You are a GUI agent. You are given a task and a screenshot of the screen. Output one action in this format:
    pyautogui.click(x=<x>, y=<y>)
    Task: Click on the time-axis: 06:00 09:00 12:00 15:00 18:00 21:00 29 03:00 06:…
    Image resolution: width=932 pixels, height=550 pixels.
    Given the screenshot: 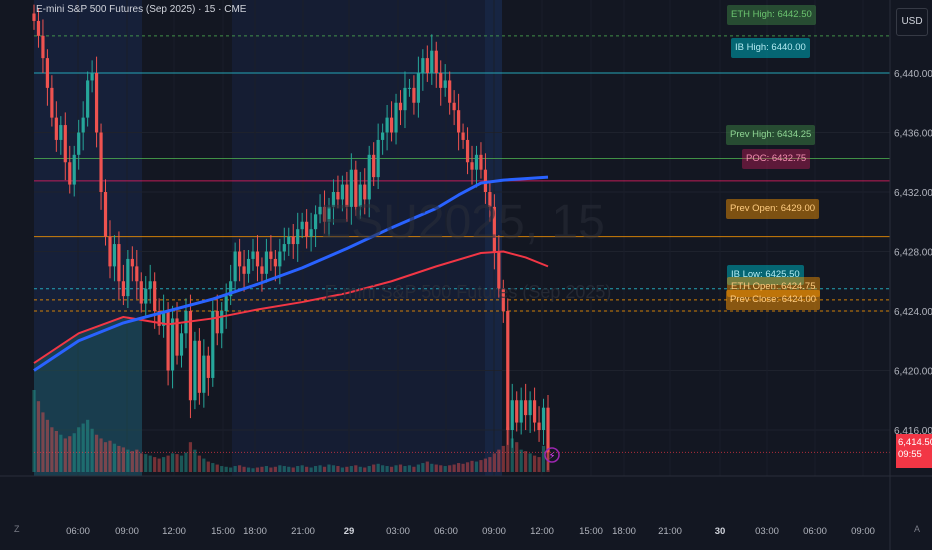 What is the action you would take?
    pyautogui.click(x=470, y=531)
    